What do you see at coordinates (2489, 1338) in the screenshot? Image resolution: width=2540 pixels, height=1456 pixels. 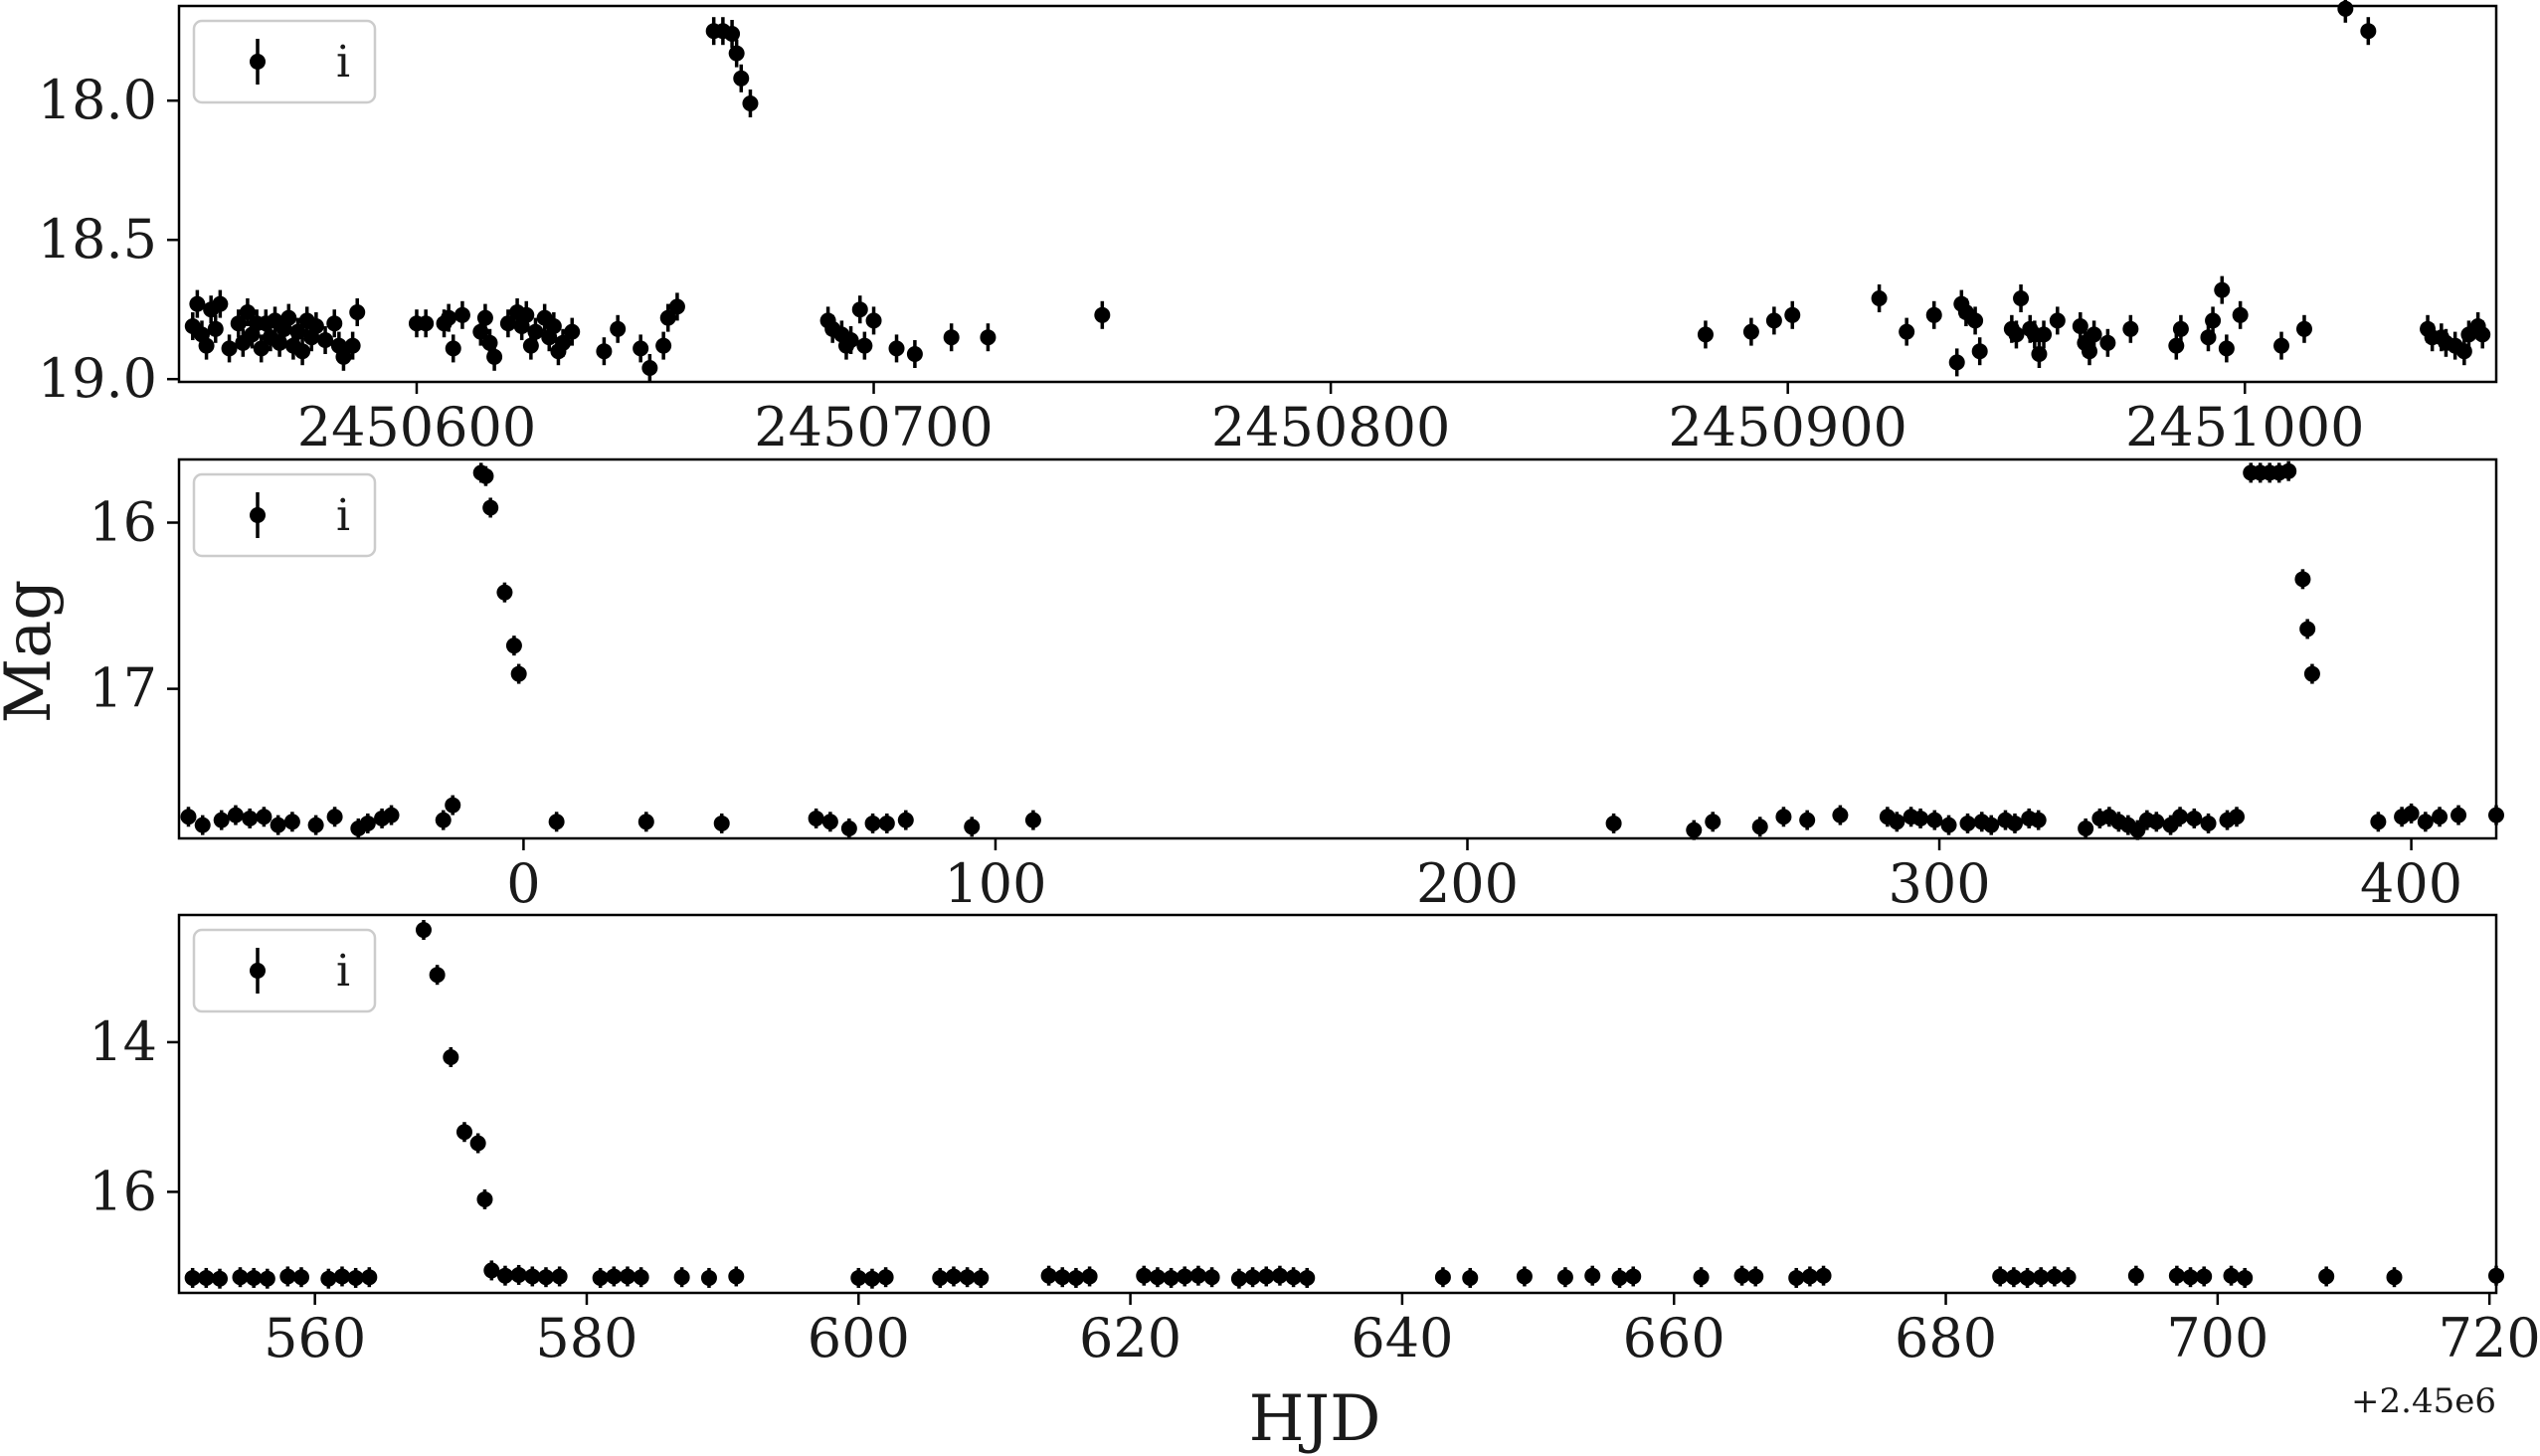 I see `x-tick-label: 720` at bounding box center [2489, 1338].